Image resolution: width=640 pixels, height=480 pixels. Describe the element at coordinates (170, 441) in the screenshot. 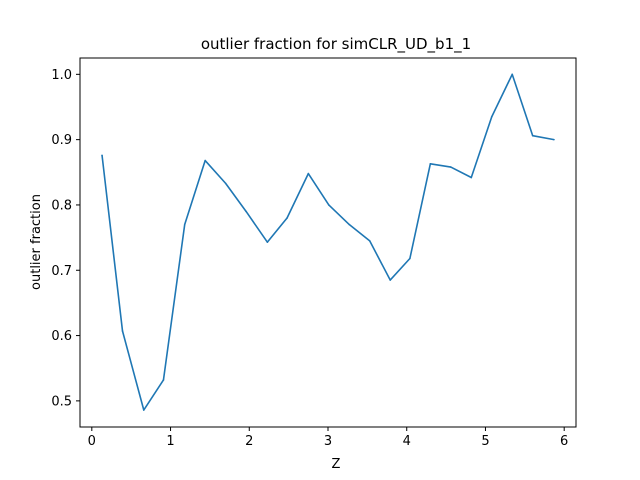

I see `x-tick-label: 1` at that location.